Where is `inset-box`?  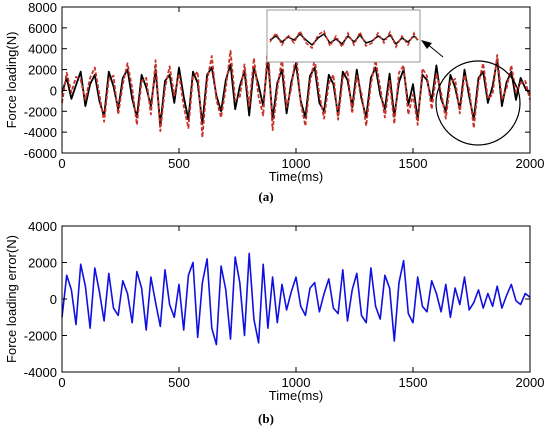 inset-box is located at coordinates (343, 36).